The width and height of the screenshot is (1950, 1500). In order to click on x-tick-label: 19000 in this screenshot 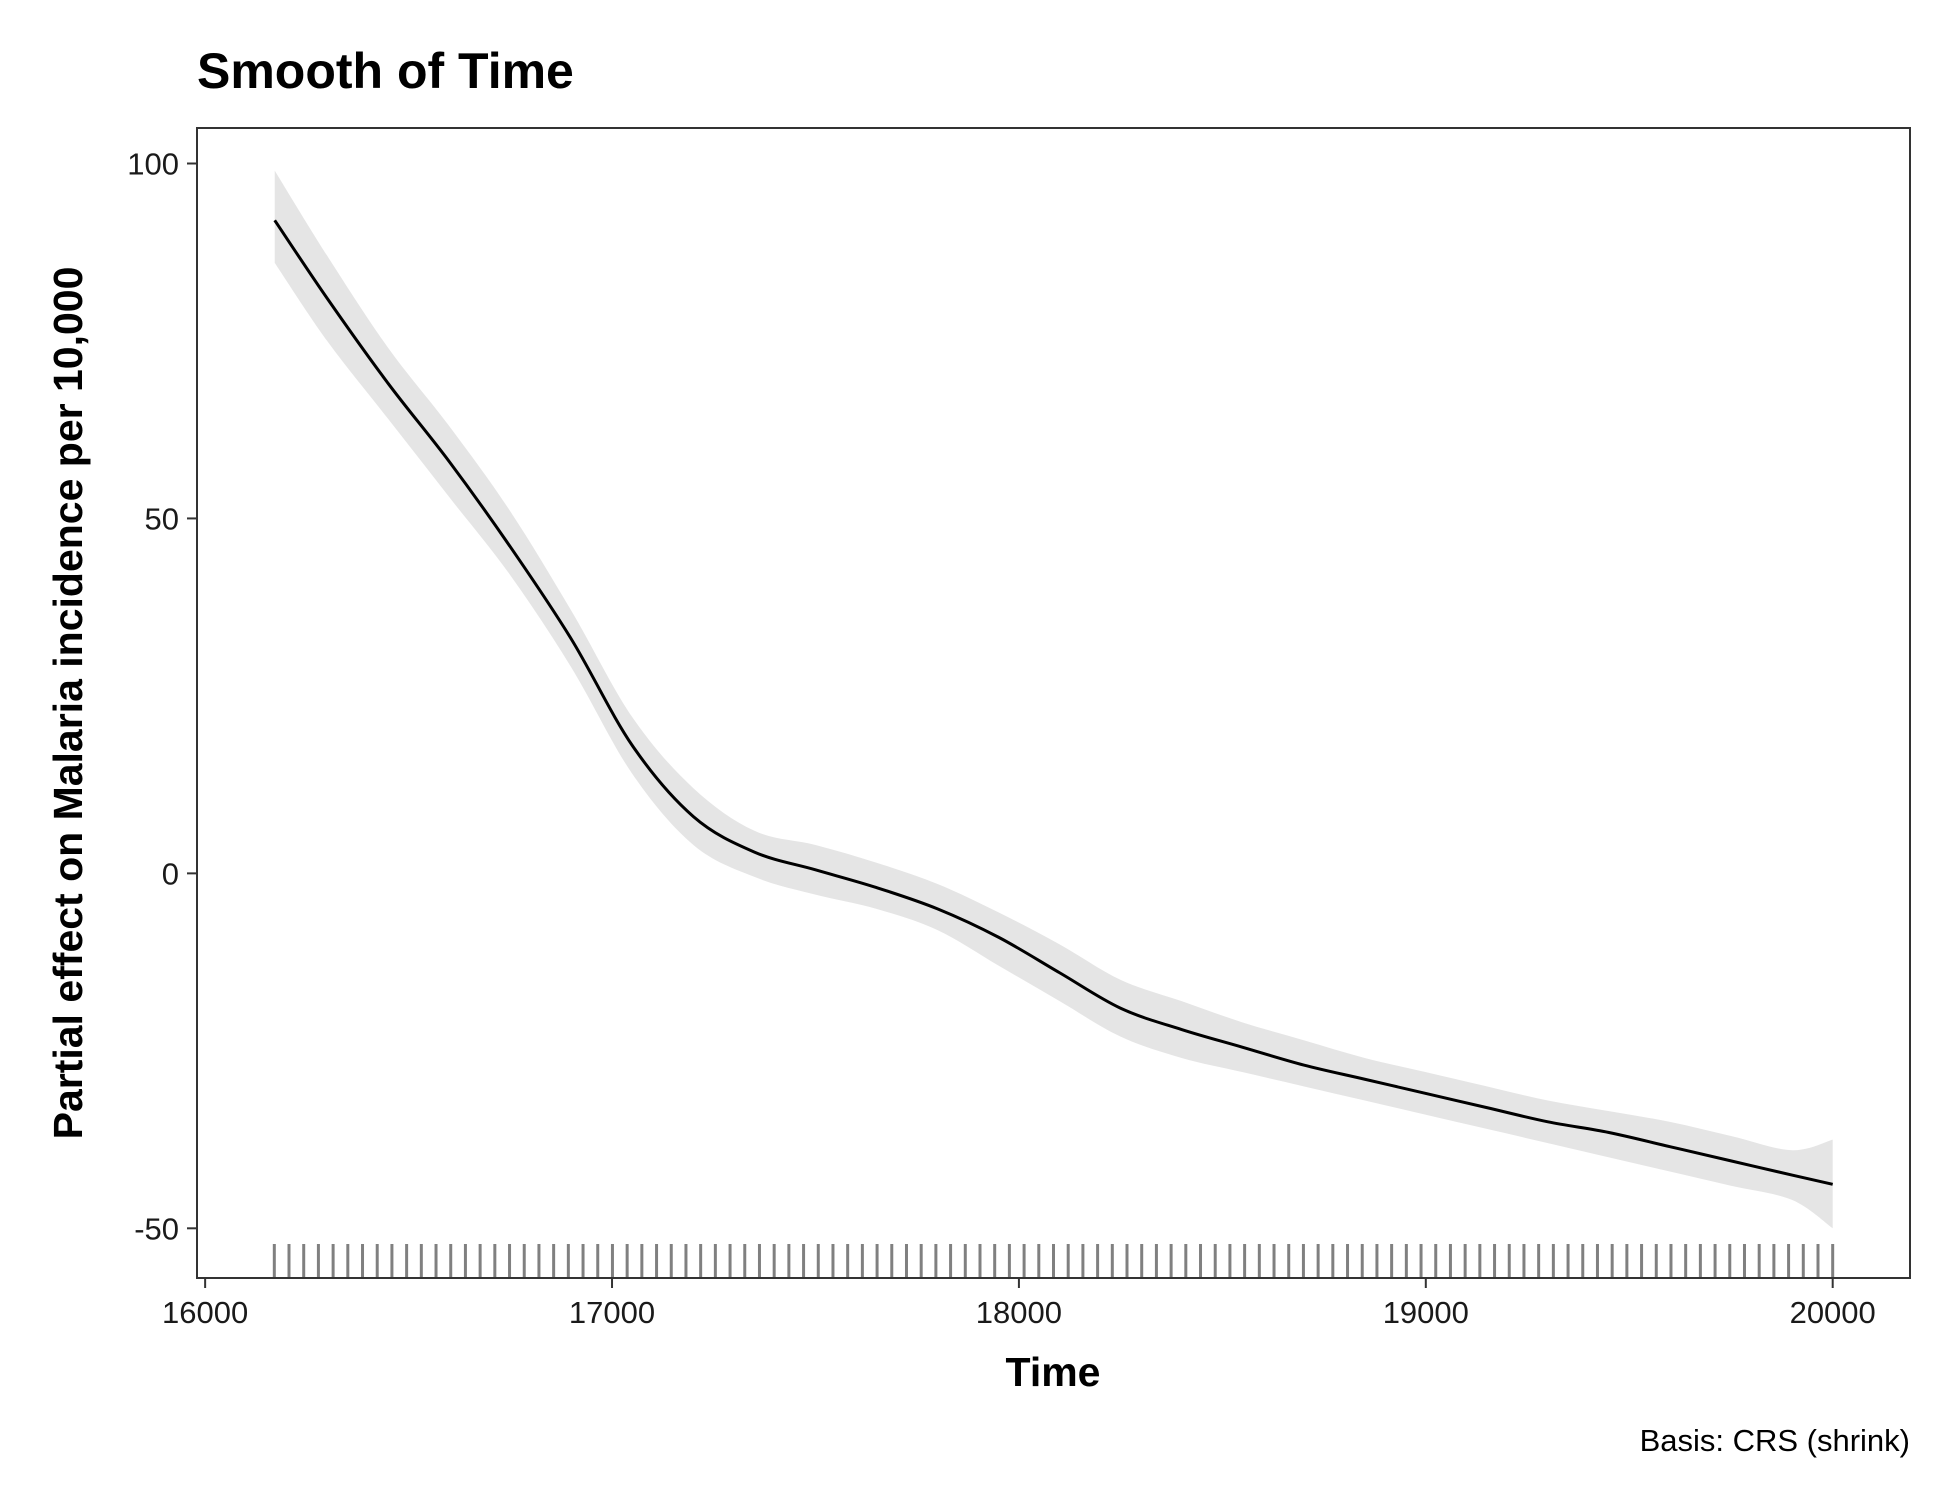, I will do `click(1426, 1312)`.